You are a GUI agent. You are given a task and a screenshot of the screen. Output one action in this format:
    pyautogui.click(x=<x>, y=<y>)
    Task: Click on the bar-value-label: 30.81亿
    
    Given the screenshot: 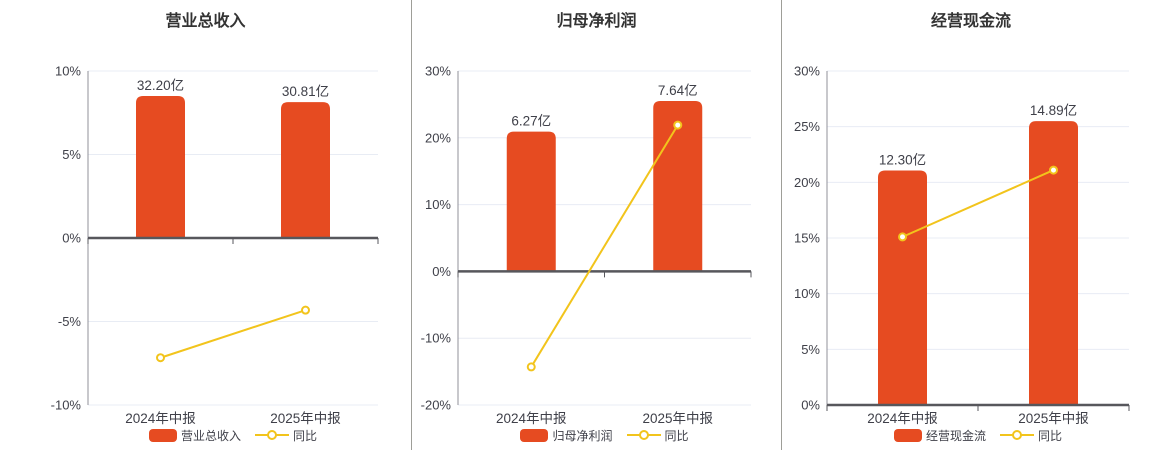 What is the action you would take?
    pyautogui.click(x=305, y=91)
    